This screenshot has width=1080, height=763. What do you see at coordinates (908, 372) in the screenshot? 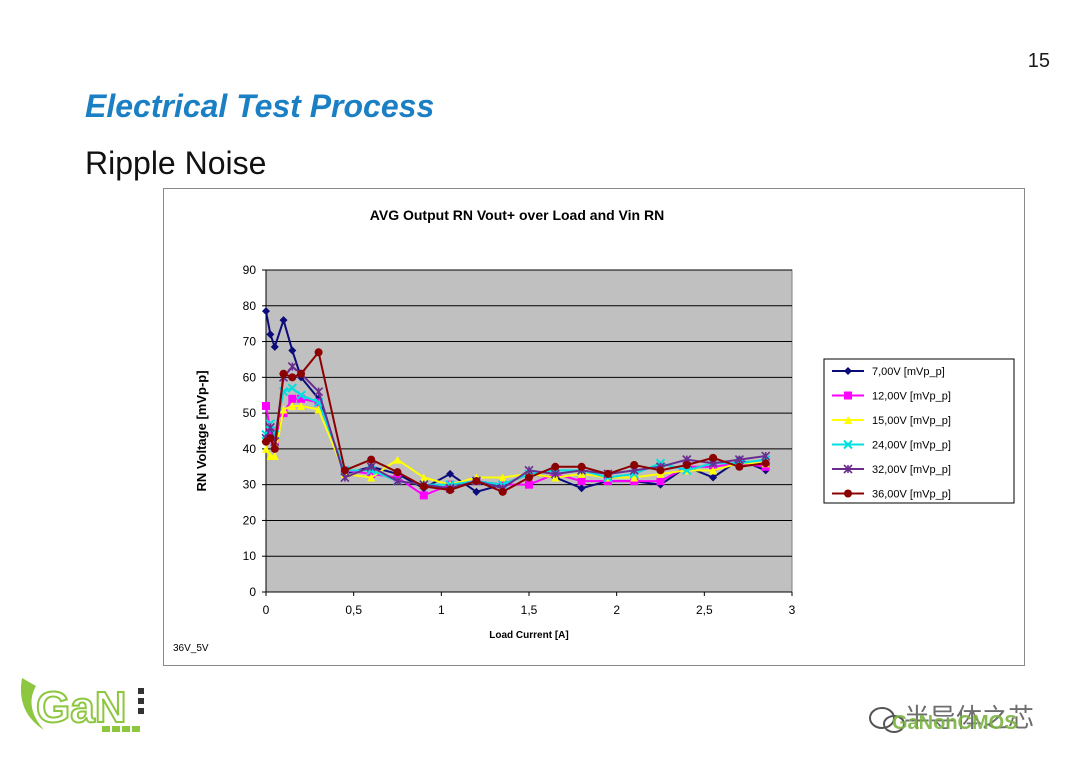
I see `legend-label: 7,00V [mVp_p]` at bounding box center [908, 372].